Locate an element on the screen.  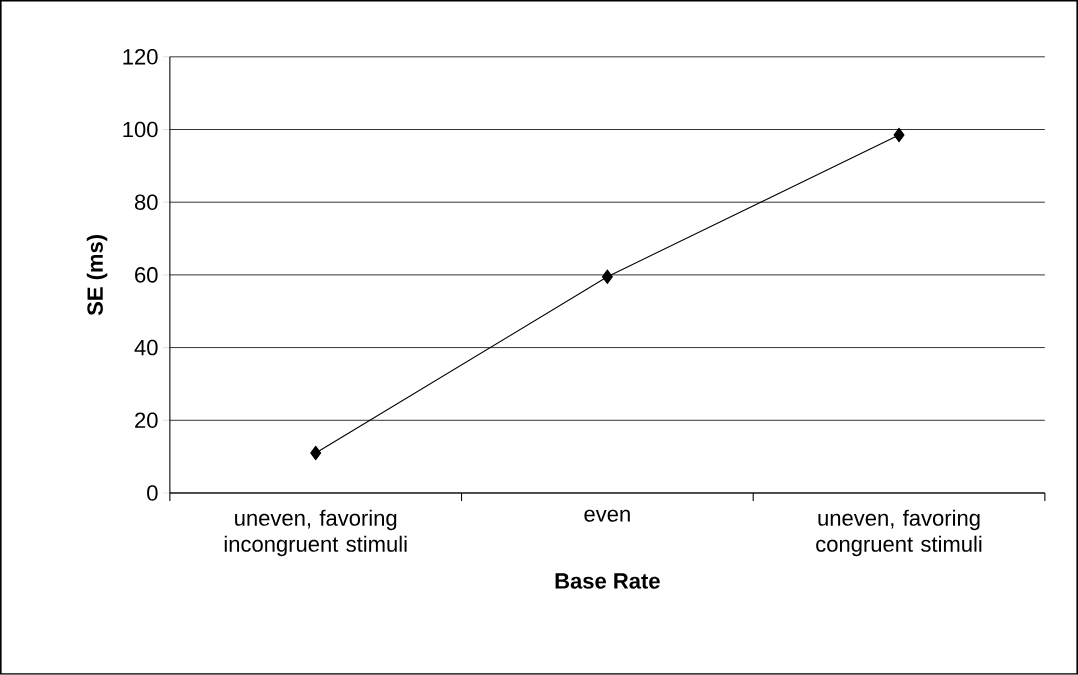
y-tick-label: 20 is located at coordinates (146, 420).